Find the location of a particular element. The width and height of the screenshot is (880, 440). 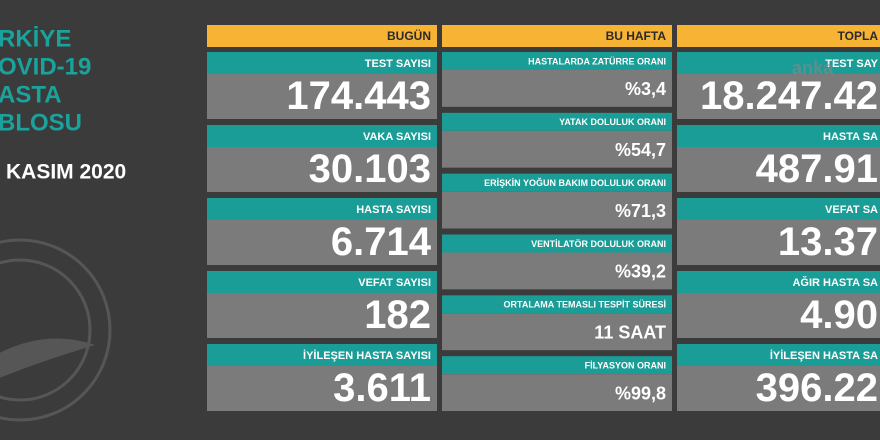

card-label: HASTA SA is located at coordinates (850, 137).